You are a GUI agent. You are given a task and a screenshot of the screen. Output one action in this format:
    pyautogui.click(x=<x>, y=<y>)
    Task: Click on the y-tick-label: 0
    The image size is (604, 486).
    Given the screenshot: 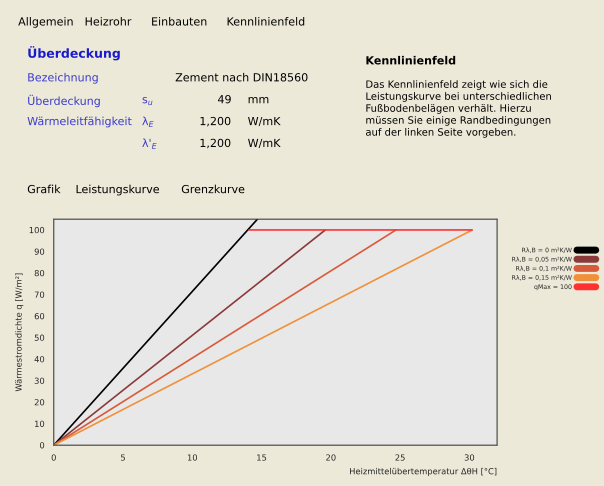 What is the action you would take?
    pyautogui.click(x=42, y=445)
    